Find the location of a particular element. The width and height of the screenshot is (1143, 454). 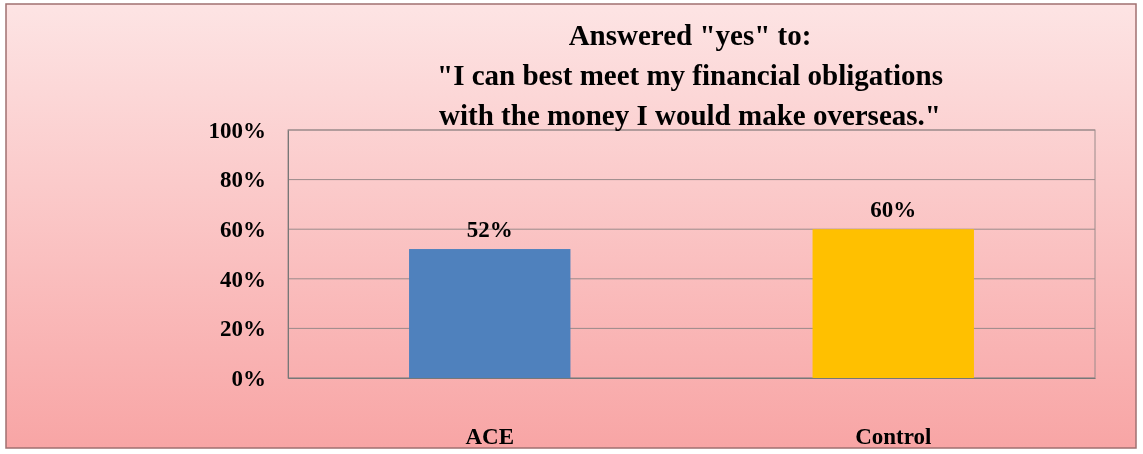

y-tick-label: 20% is located at coordinates (243, 329).